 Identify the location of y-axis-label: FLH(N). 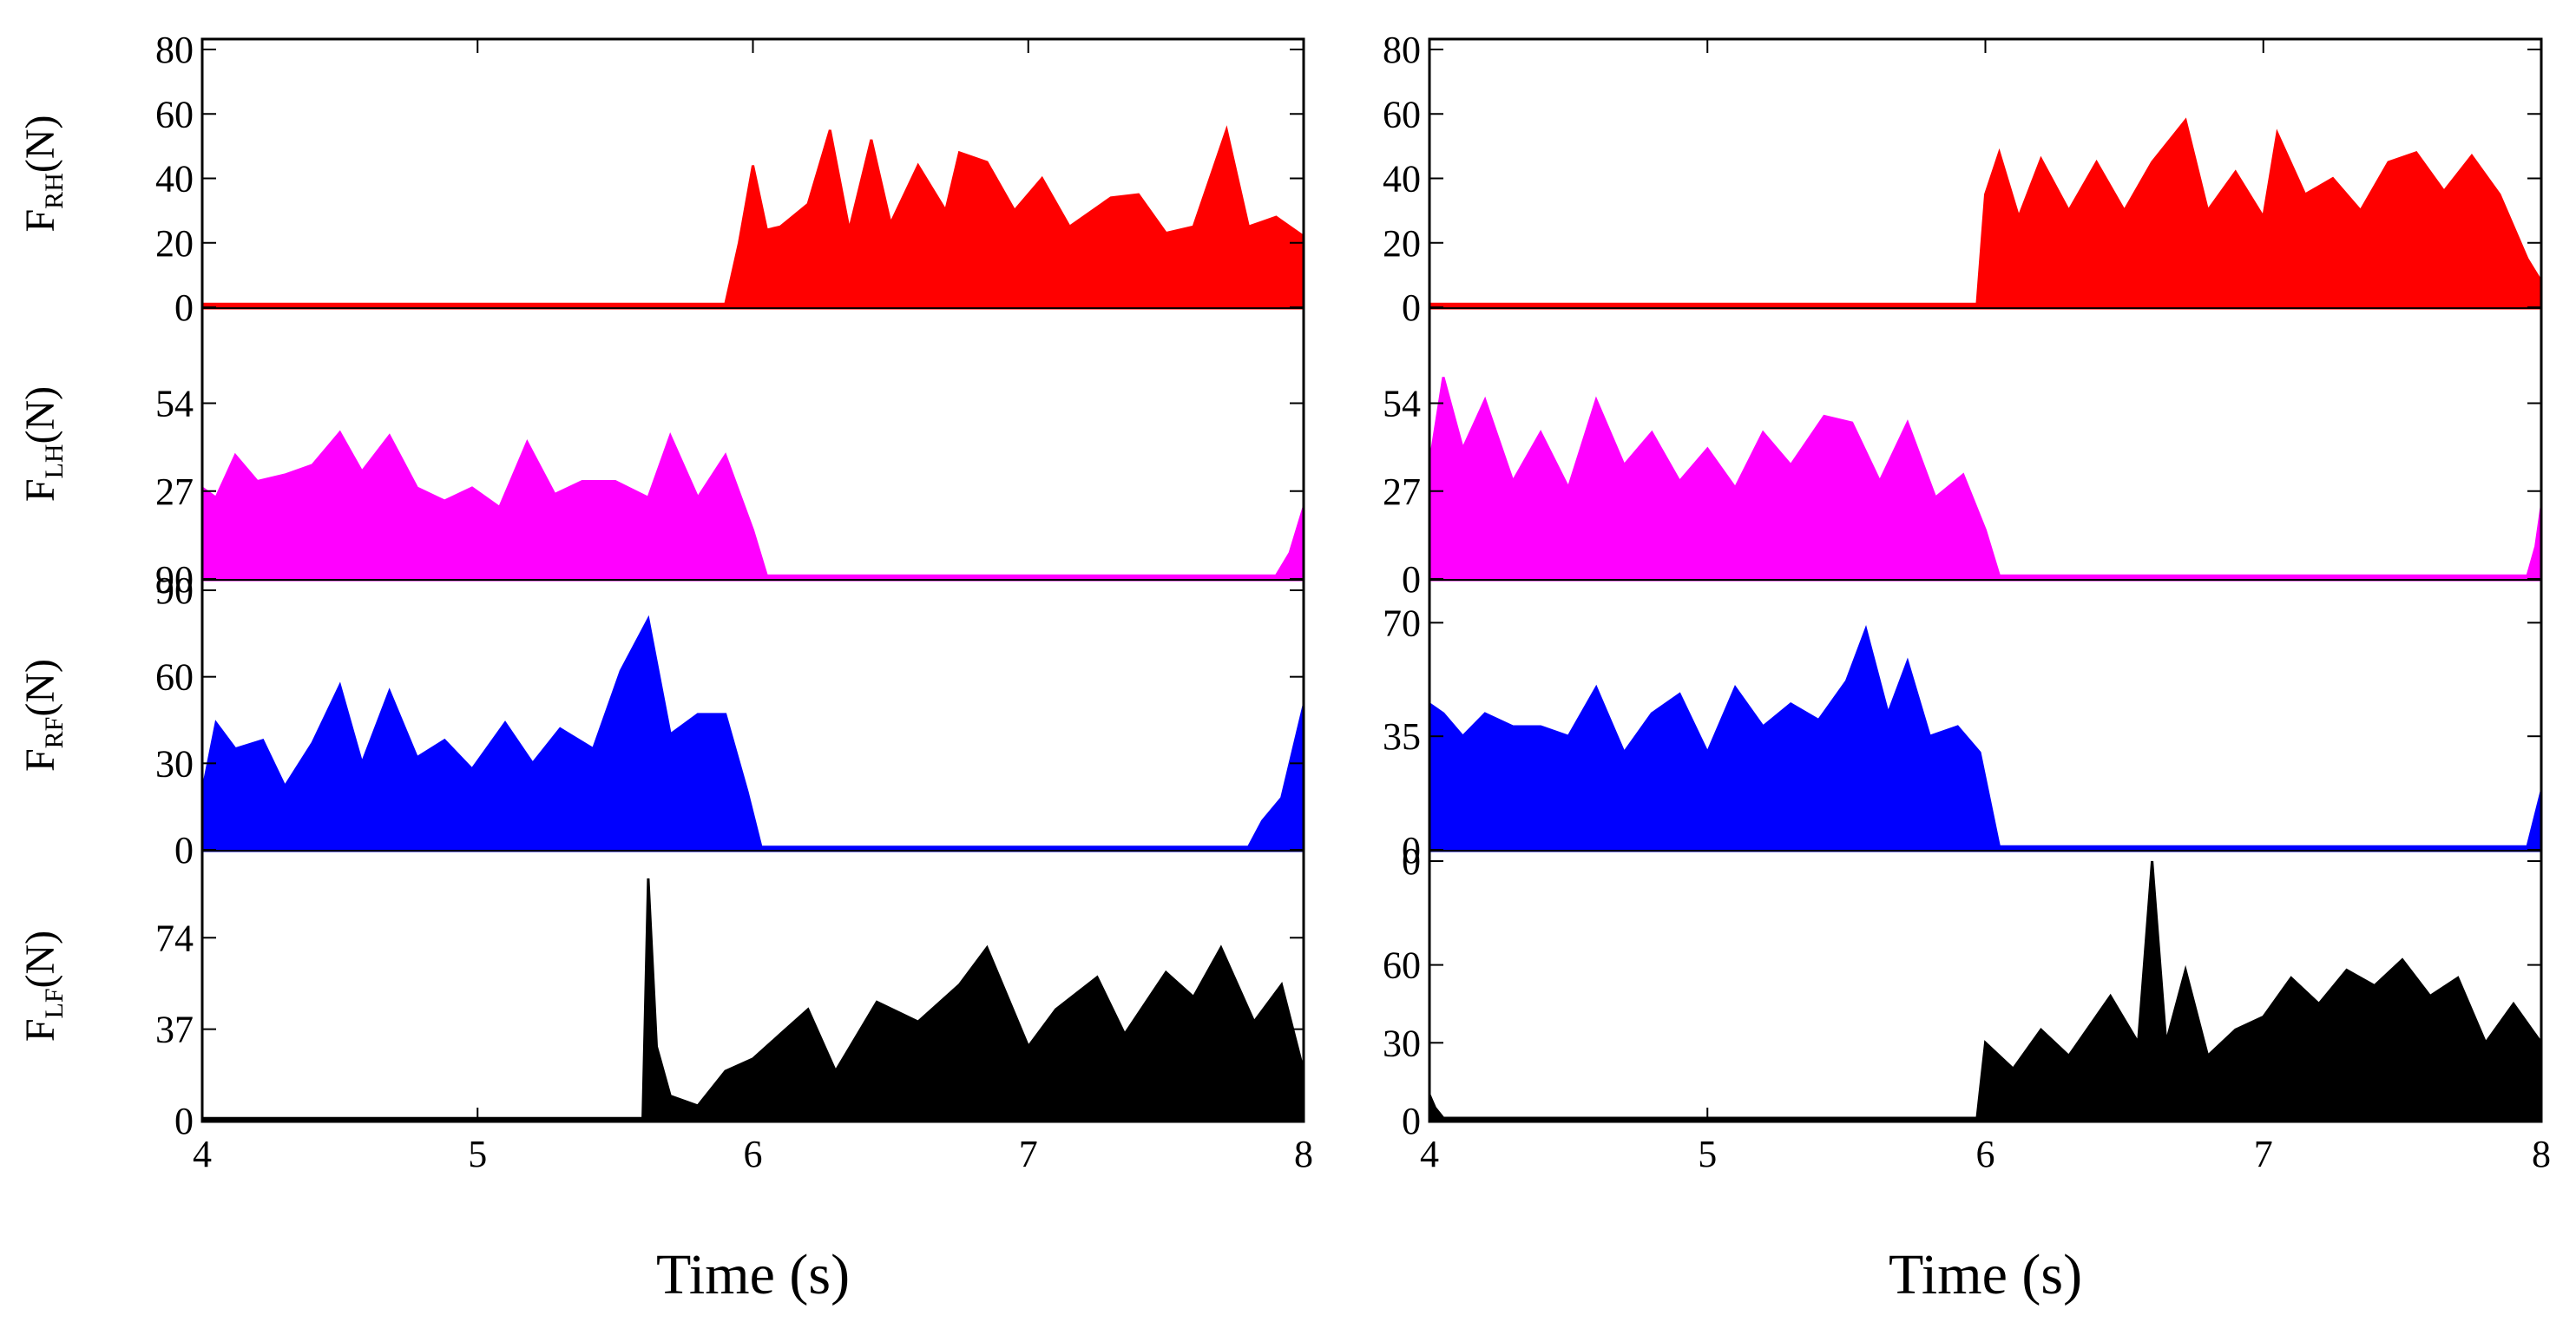
(43, 444).